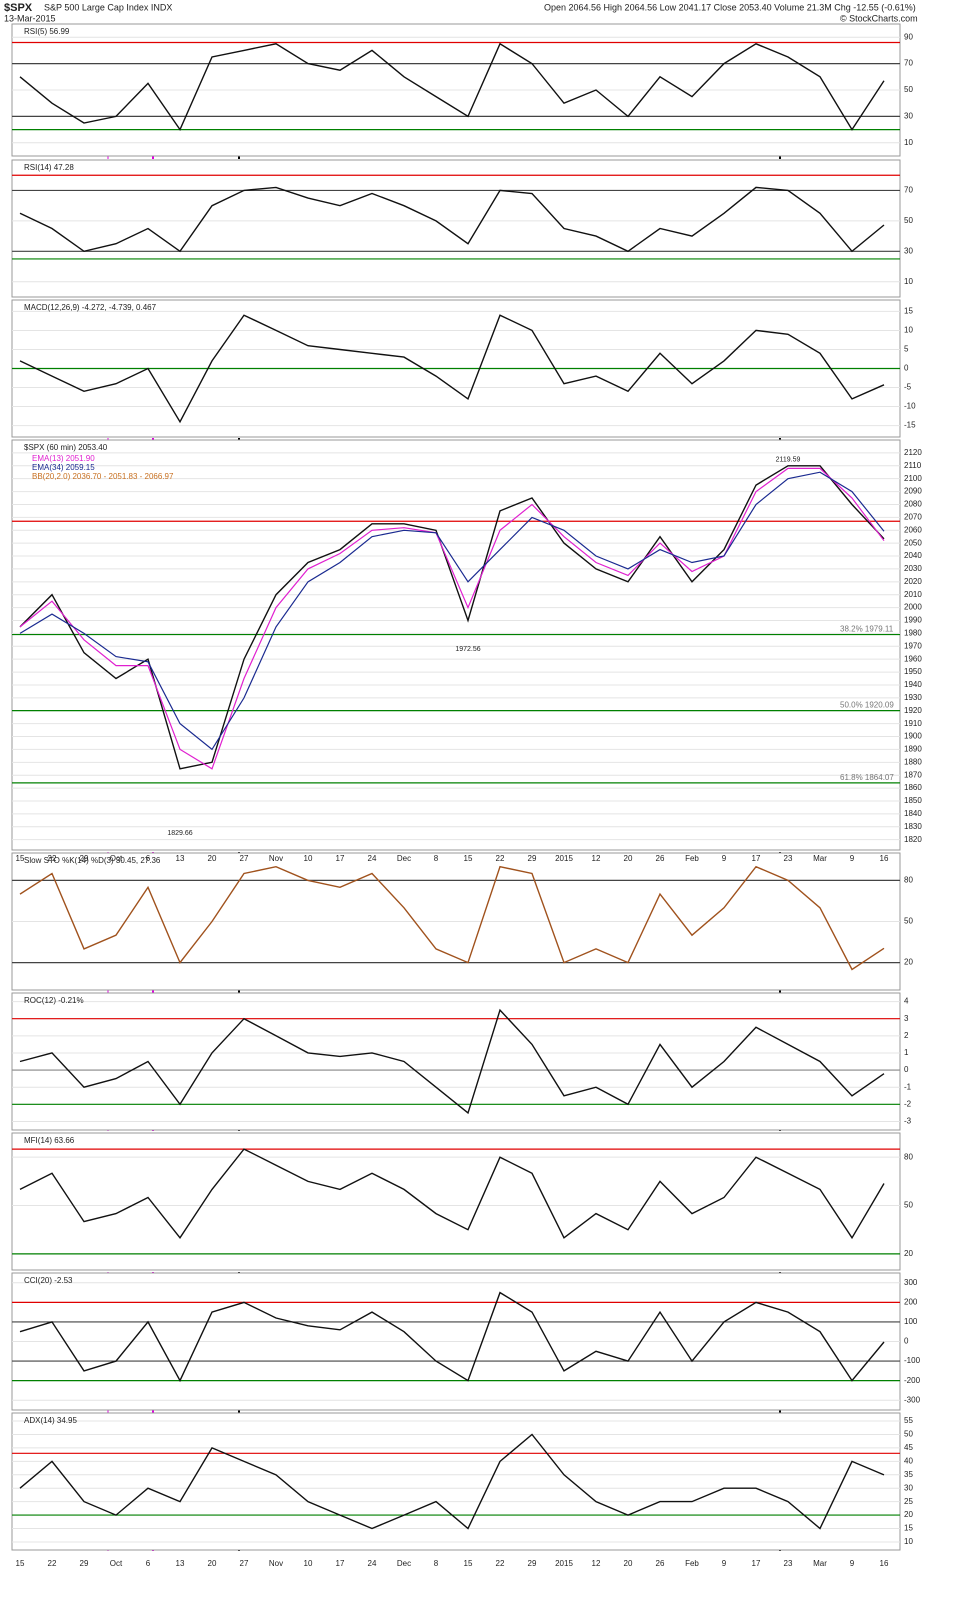 This screenshot has height=1600, width=956. I want to click on y-tick-label: -15, so click(910, 425).